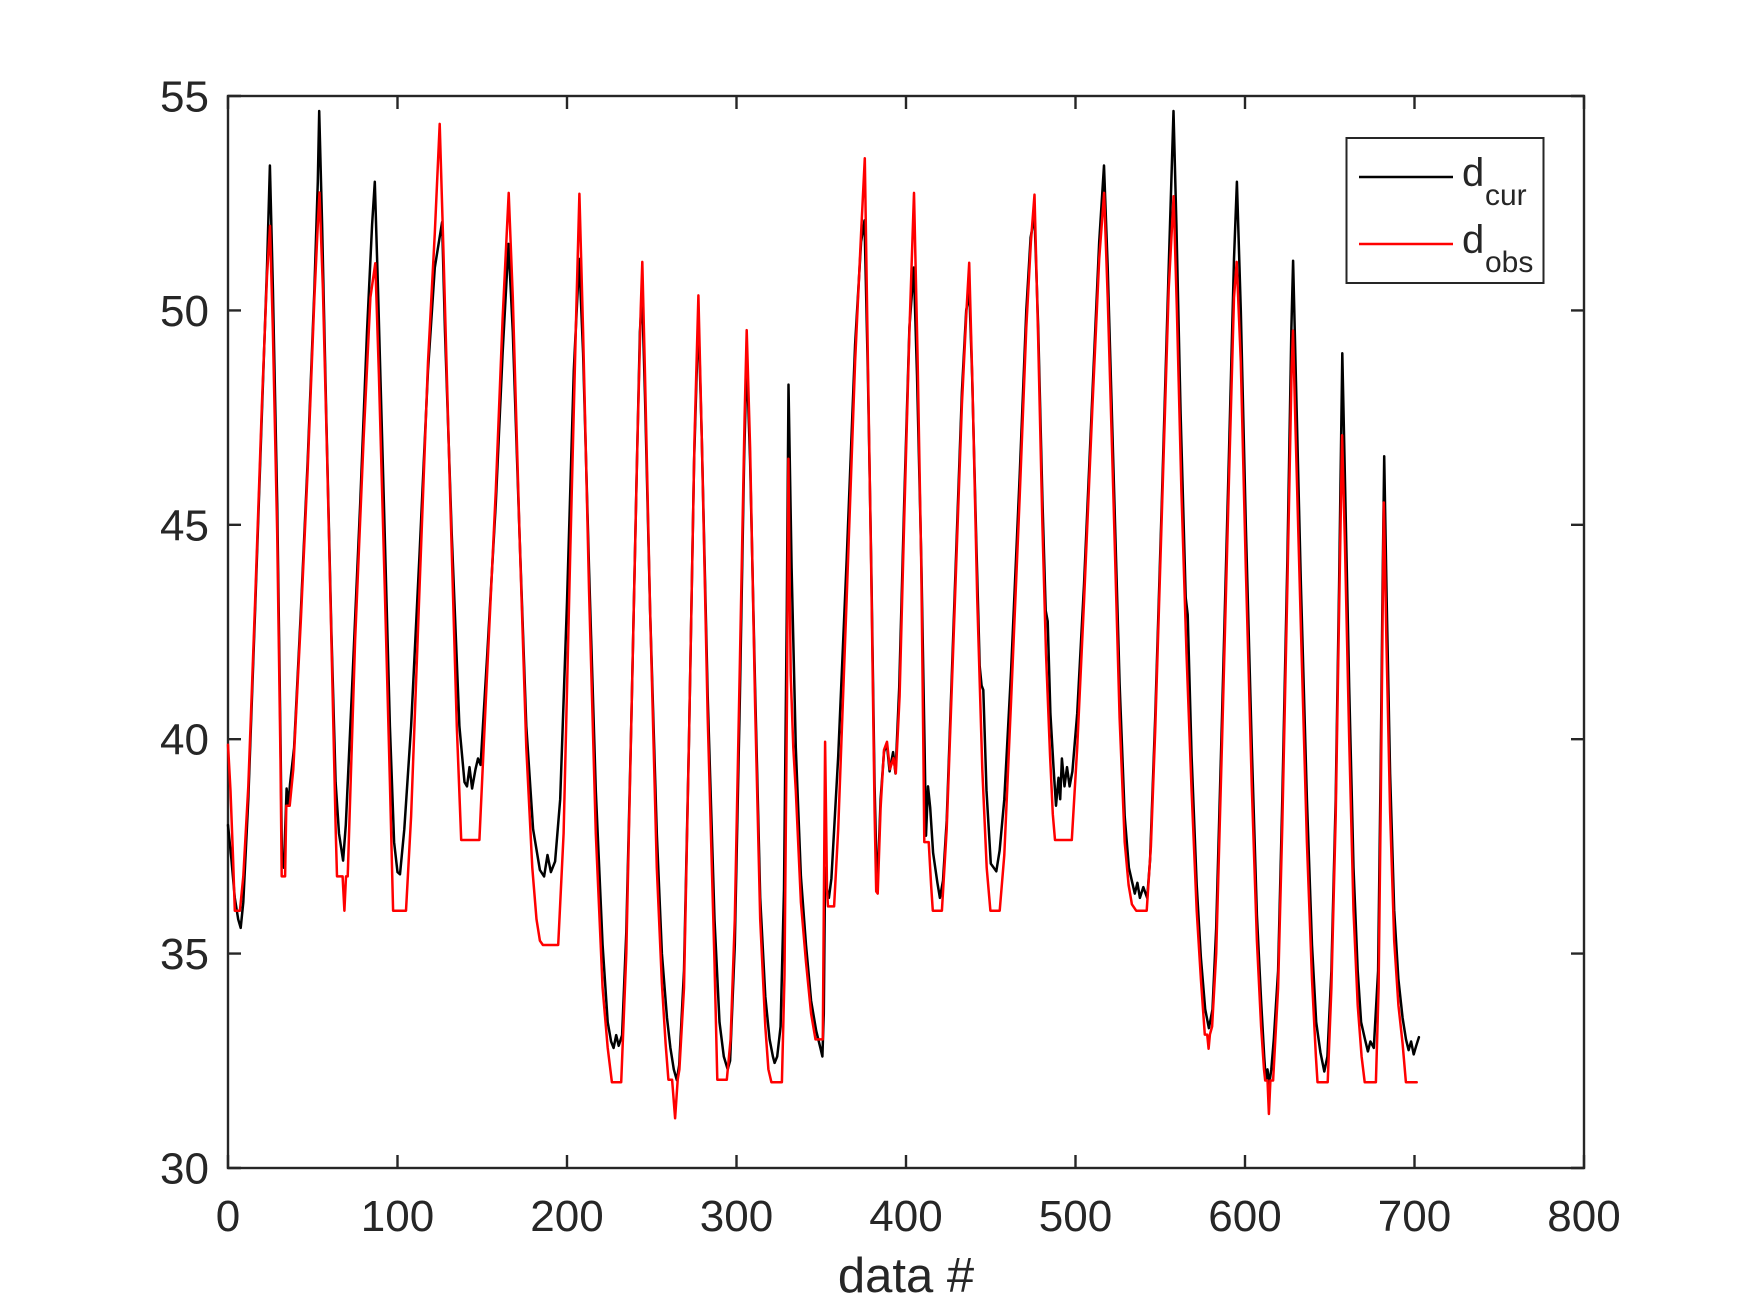  I want to click on svg-text: 30, so click(184, 1169).